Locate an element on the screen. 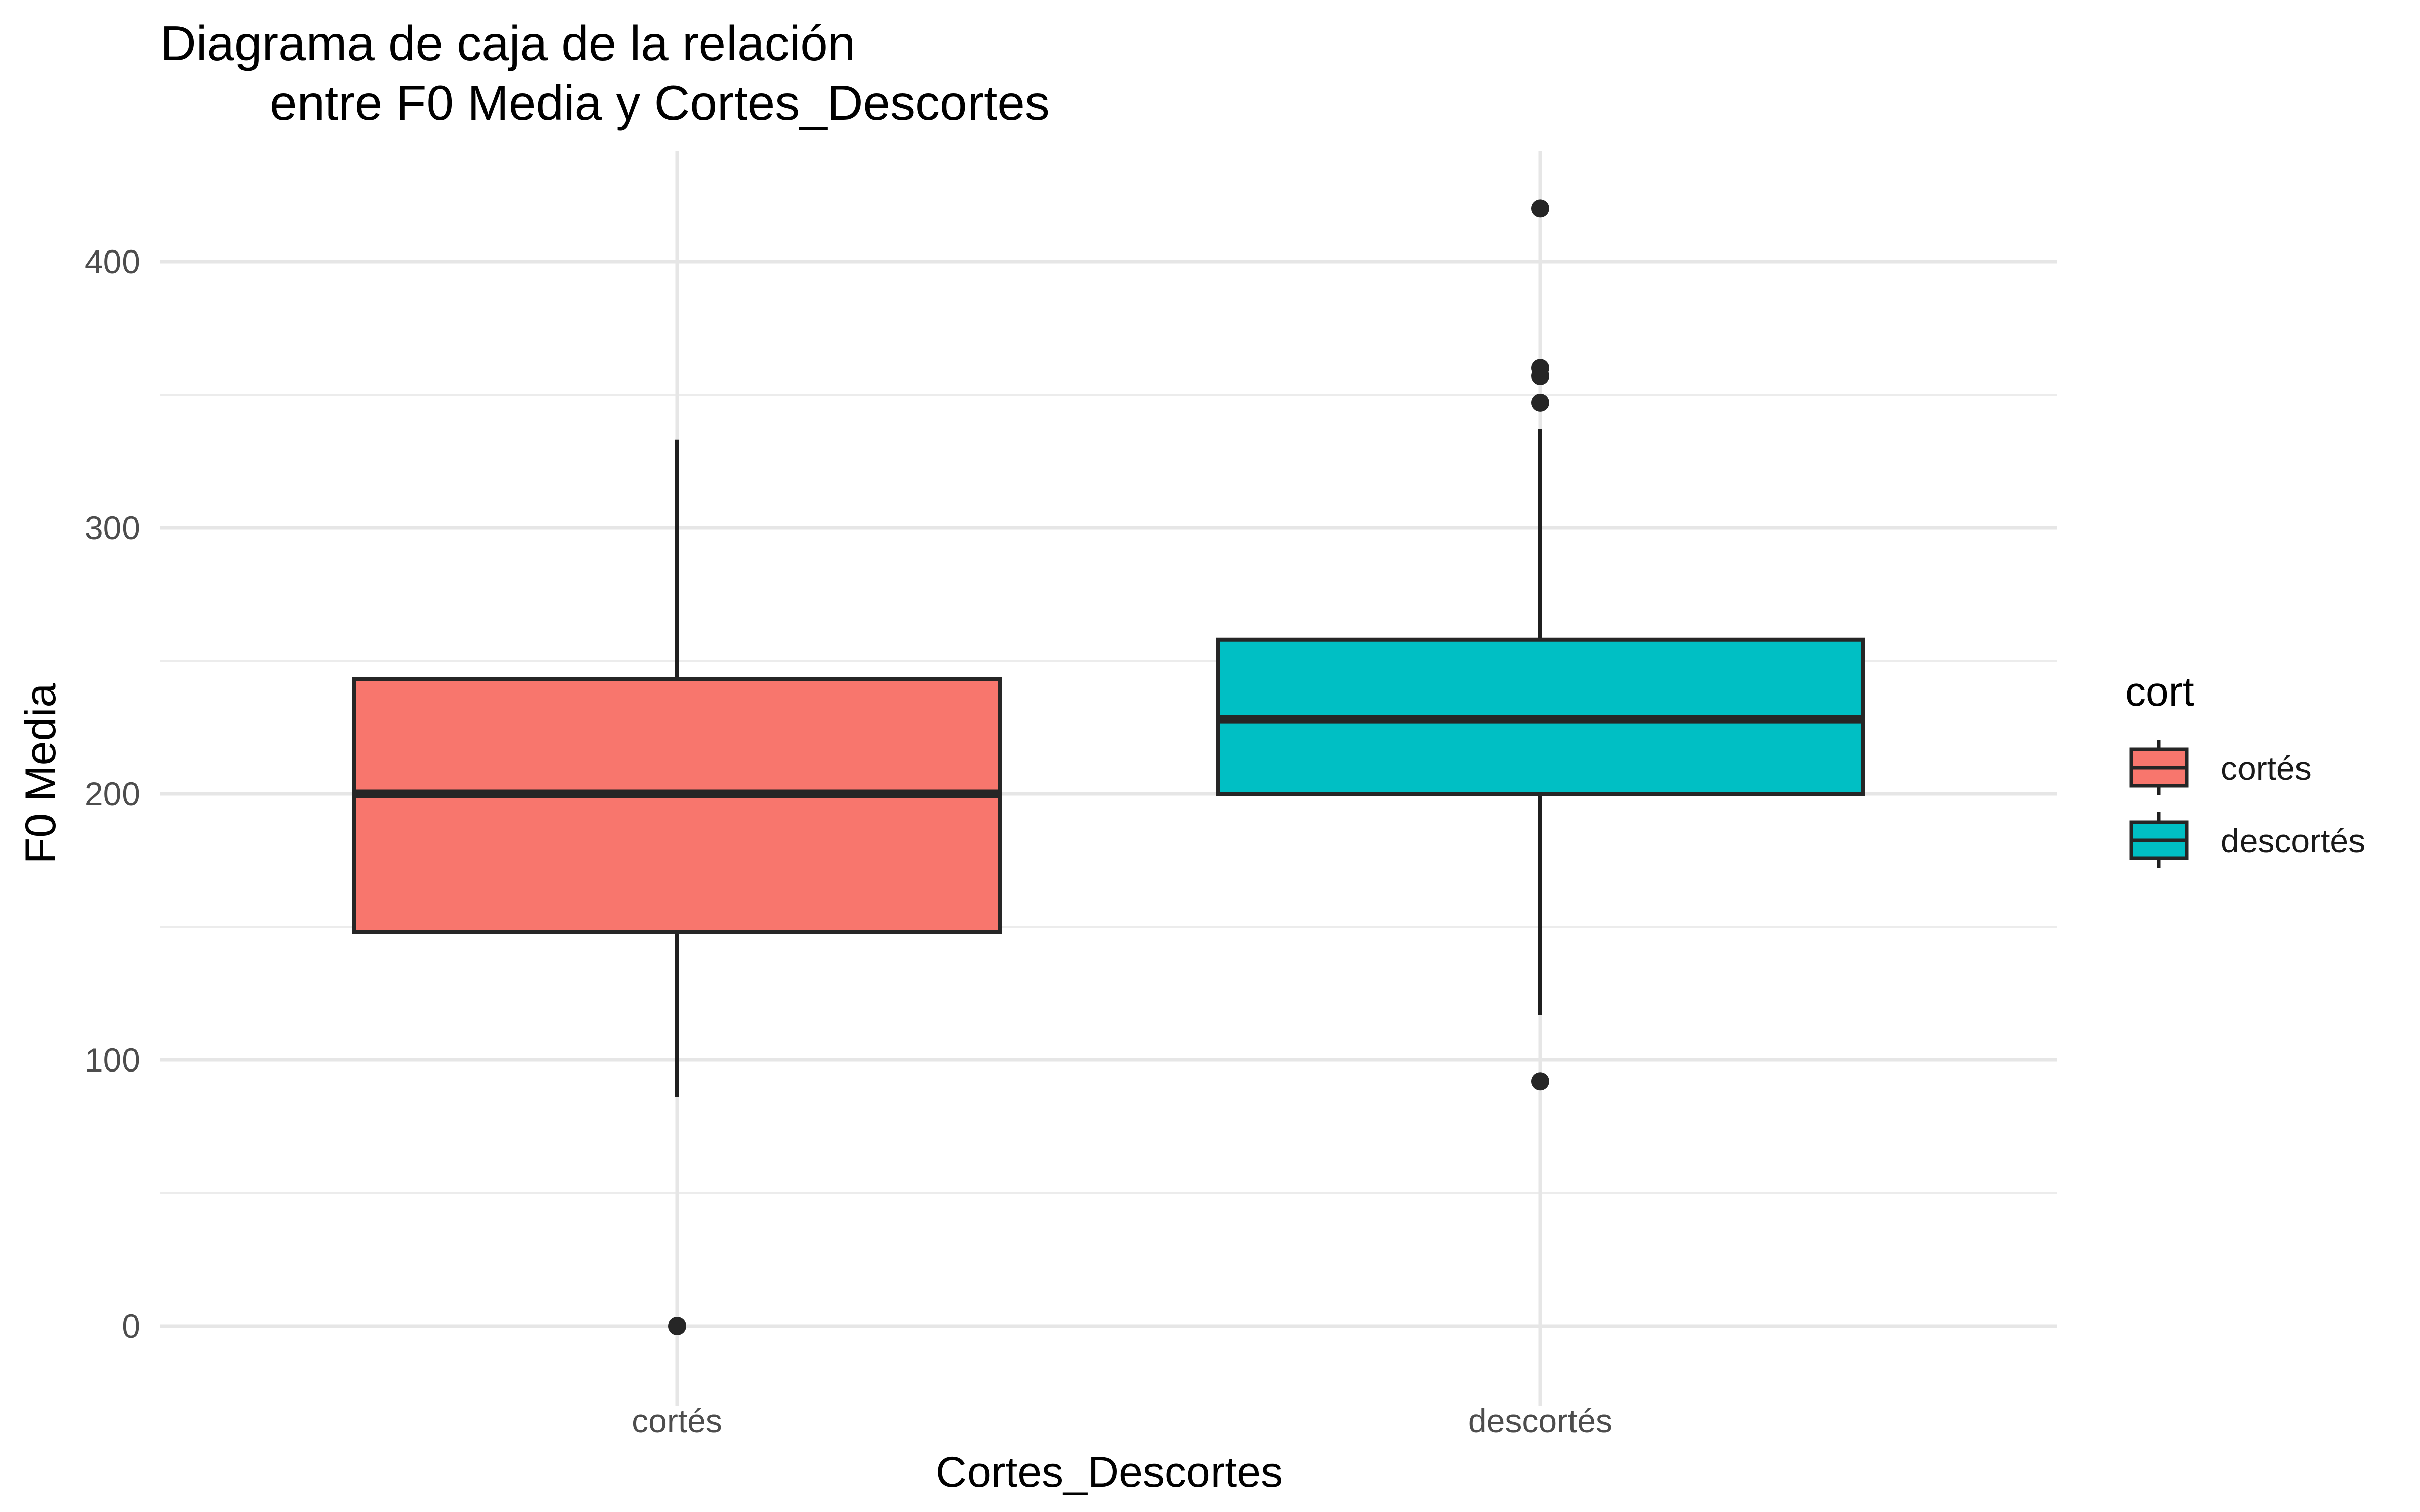  y-tick-label-200: 200 is located at coordinates (112, 793).